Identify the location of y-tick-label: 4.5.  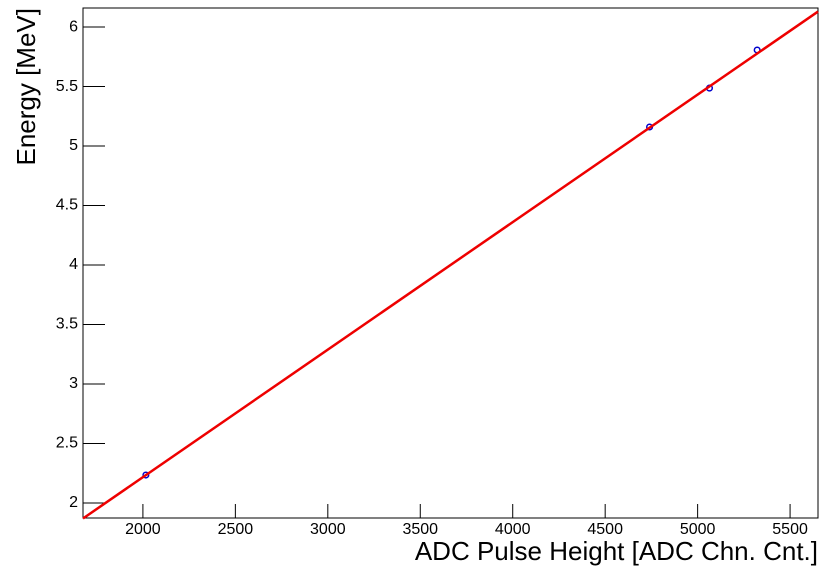
(67, 205).